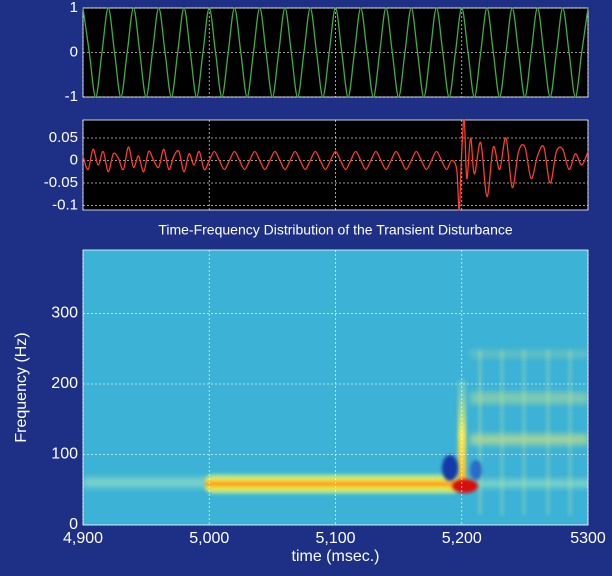 Image resolution: width=612 pixels, height=576 pixels. I want to click on y-tick-label: 200, so click(64, 383).